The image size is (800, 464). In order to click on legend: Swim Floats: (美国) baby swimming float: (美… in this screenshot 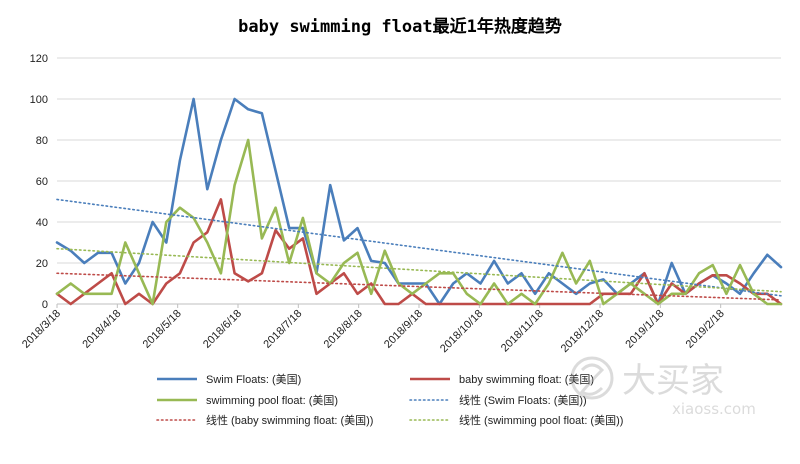, I will do `click(389, 400)`.